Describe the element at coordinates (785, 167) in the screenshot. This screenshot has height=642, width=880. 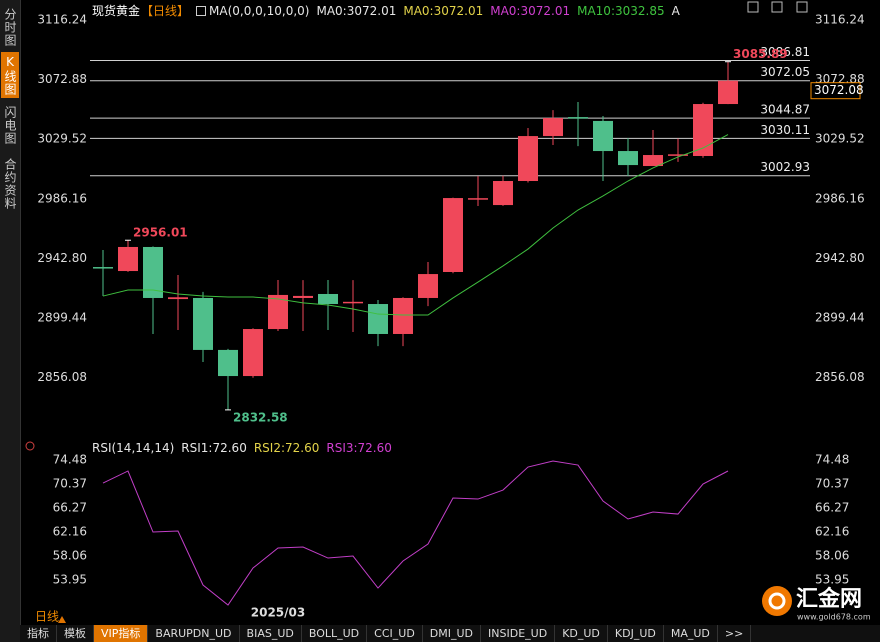
I see `price-line-label: 3002.93` at that location.